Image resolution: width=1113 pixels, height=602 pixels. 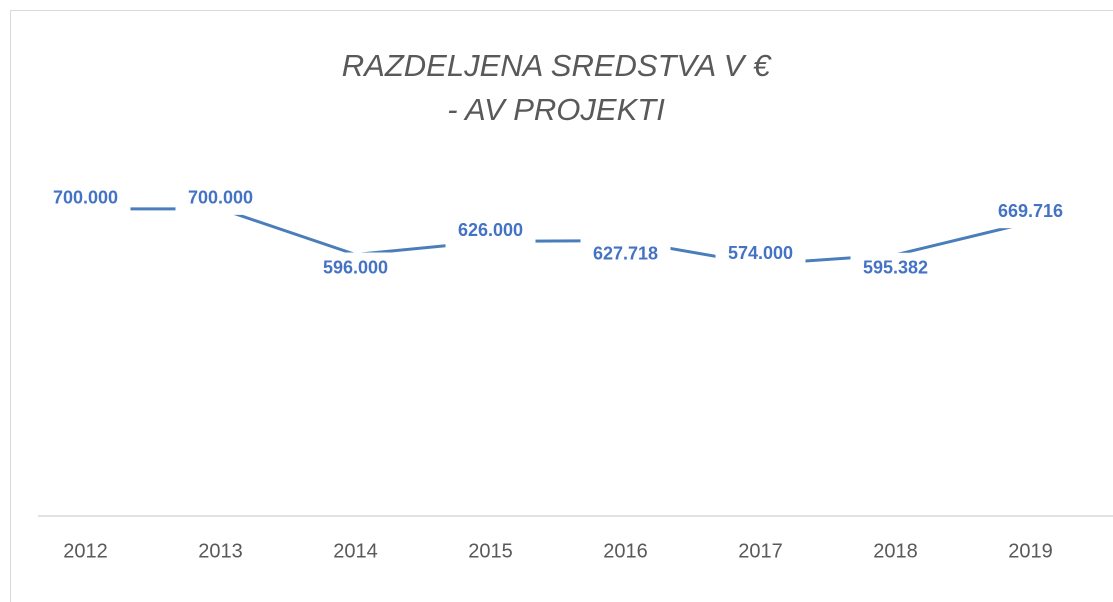 I want to click on data-label: 596.000, so click(x=355, y=267).